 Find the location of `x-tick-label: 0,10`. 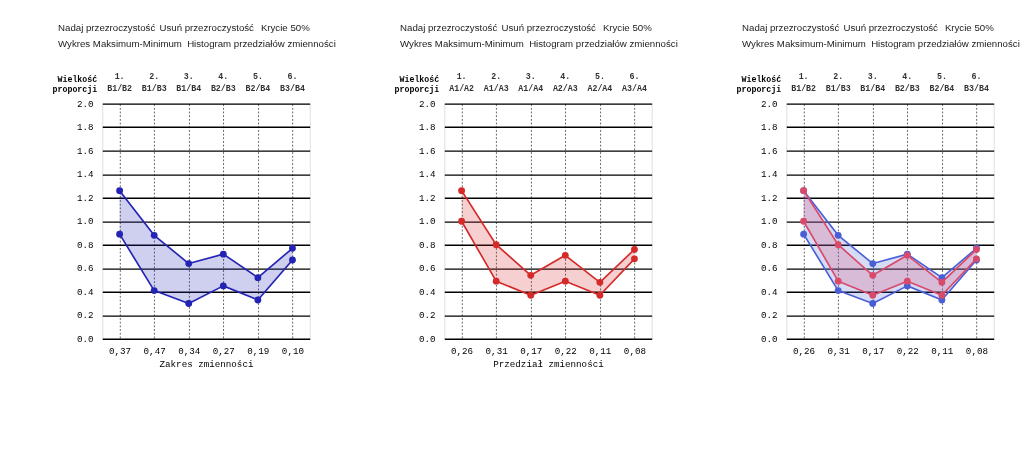

x-tick-label: 0,10 is located at coordinates (292, 351).